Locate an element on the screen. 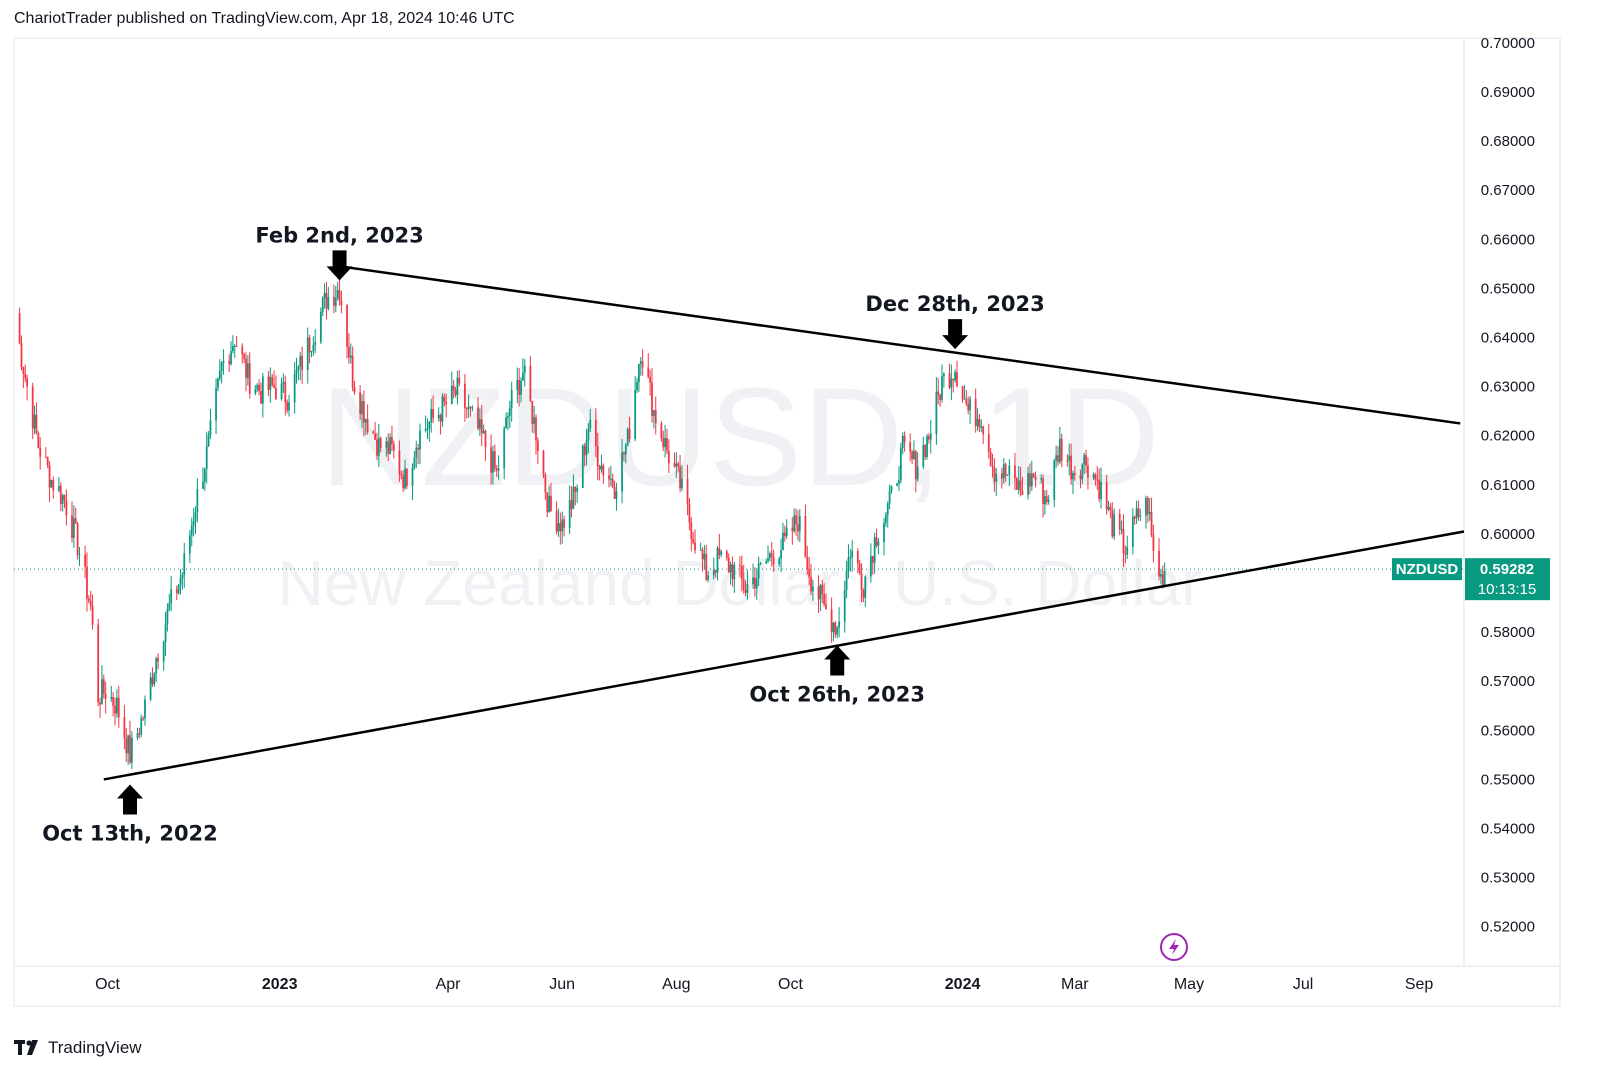  x-tick-label: Mar is located at coordinates (1075, 984).